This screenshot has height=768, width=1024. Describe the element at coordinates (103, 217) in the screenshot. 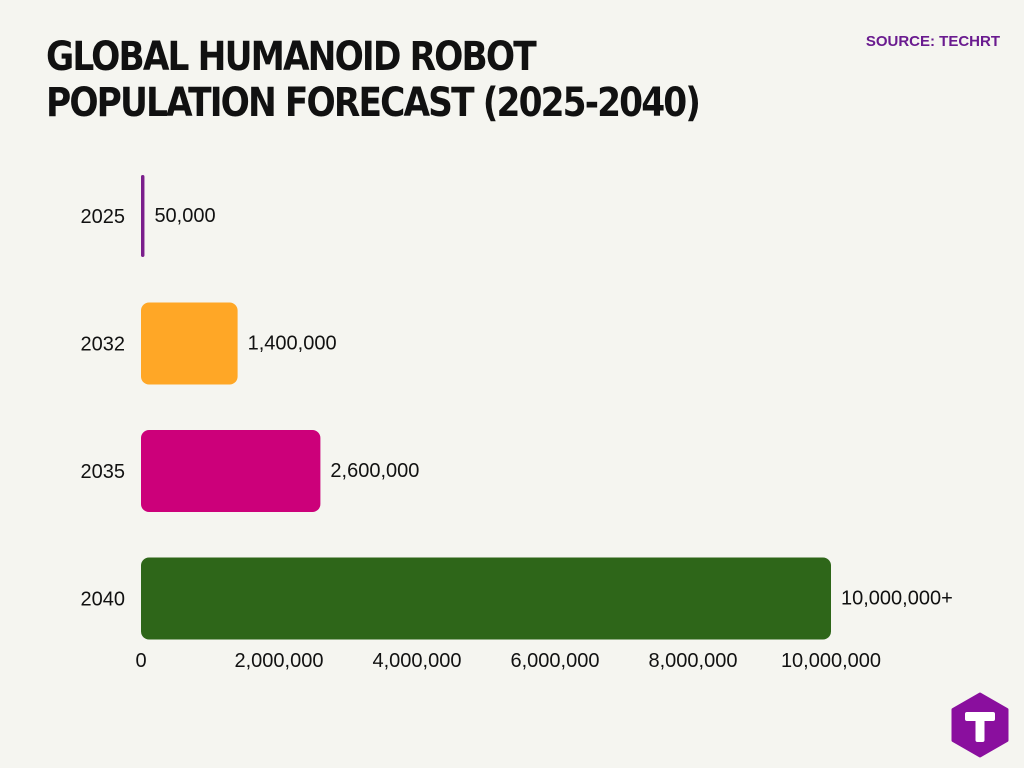

I see `category-label-2025: 2025` at that location.